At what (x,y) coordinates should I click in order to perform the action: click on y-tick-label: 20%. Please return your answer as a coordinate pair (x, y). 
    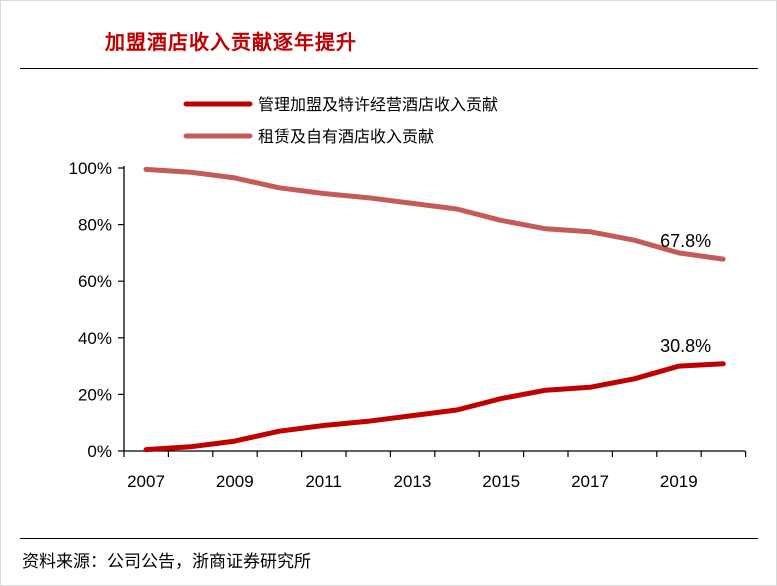
    Looking at the image, I should click on (95, 394).